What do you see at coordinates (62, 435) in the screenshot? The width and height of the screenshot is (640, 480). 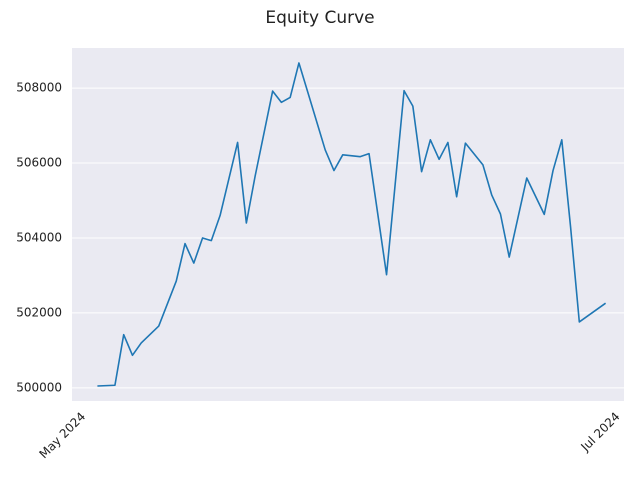 I see `x-tick-label: May 2024` at bounding box center [62, 435].